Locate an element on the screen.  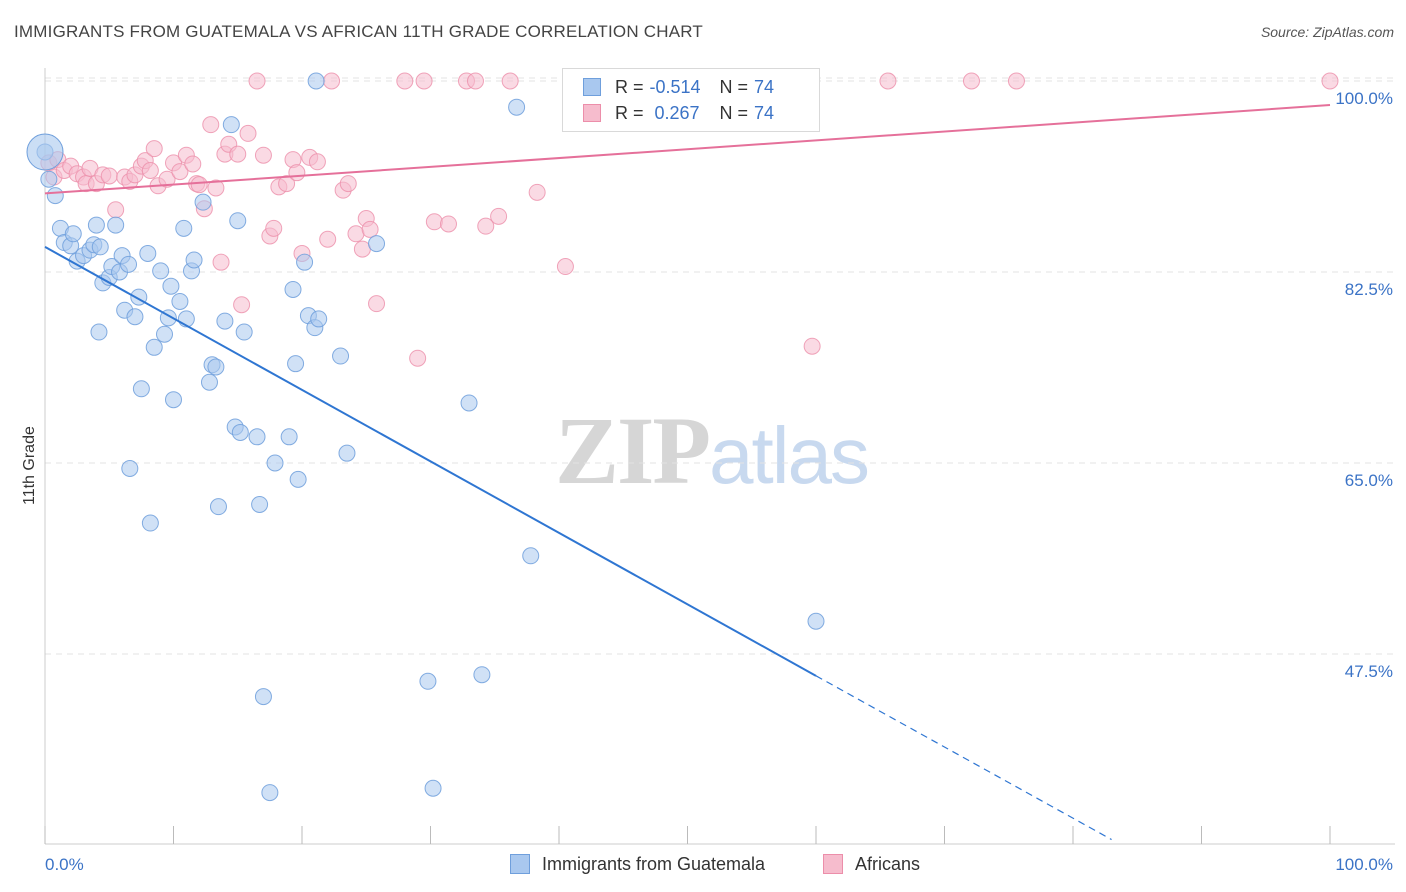
legend-item-guatemala: Immigrants from Guatemala is located at coordinates (637, 864).